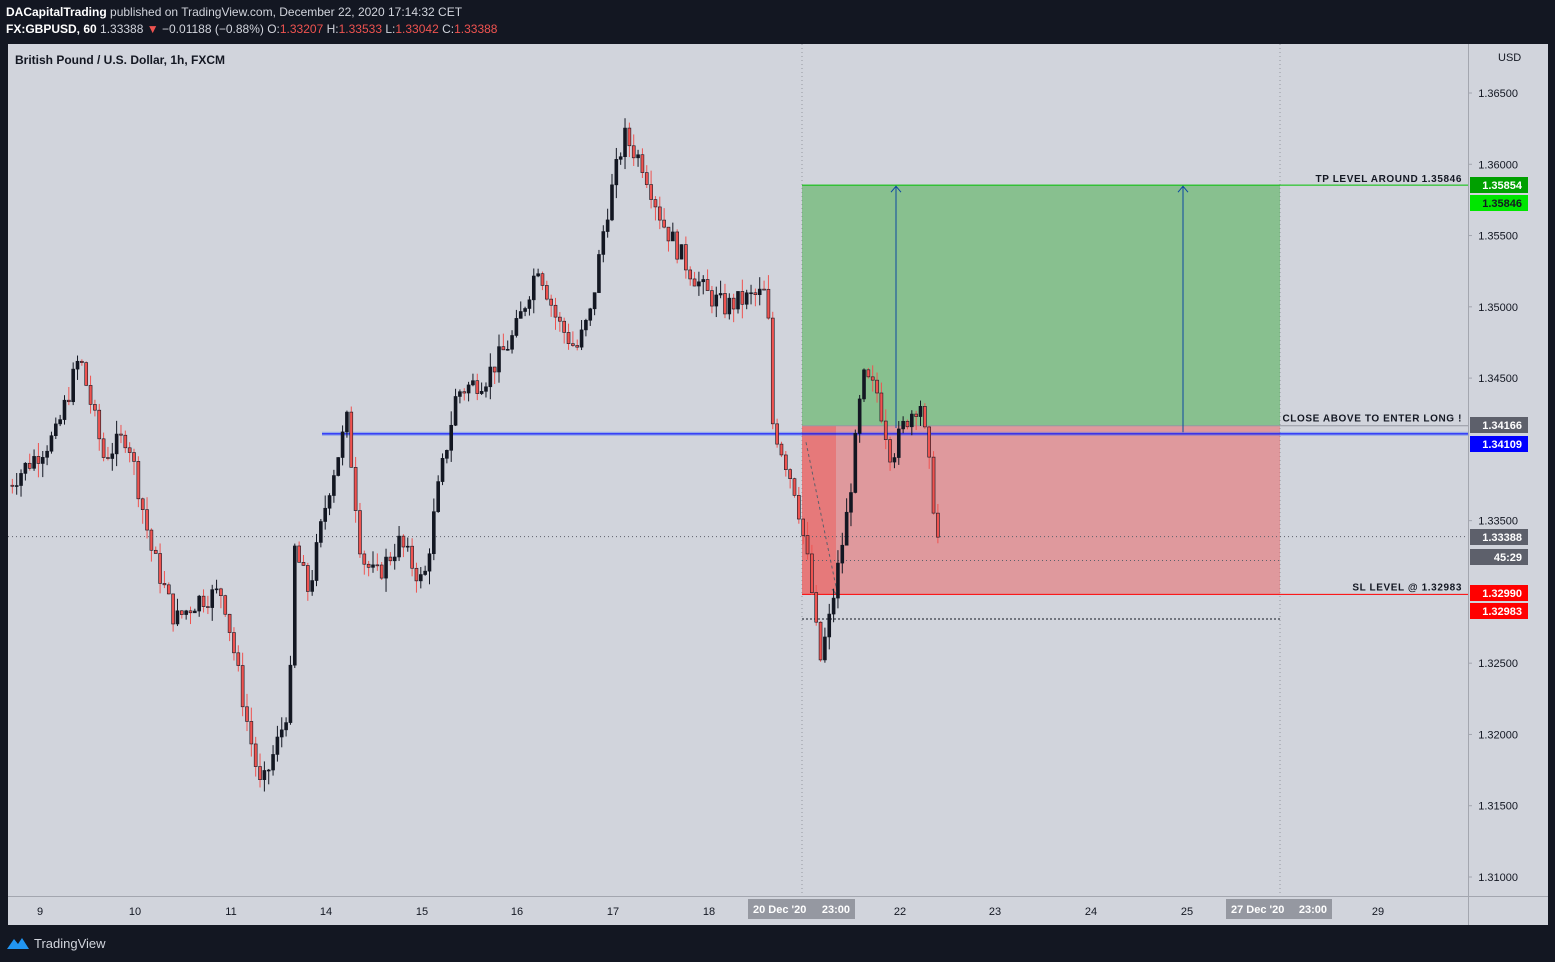 The height and width of the screenshot is (962, 1555). I want to click on axis-corner, so click(1508, 911).